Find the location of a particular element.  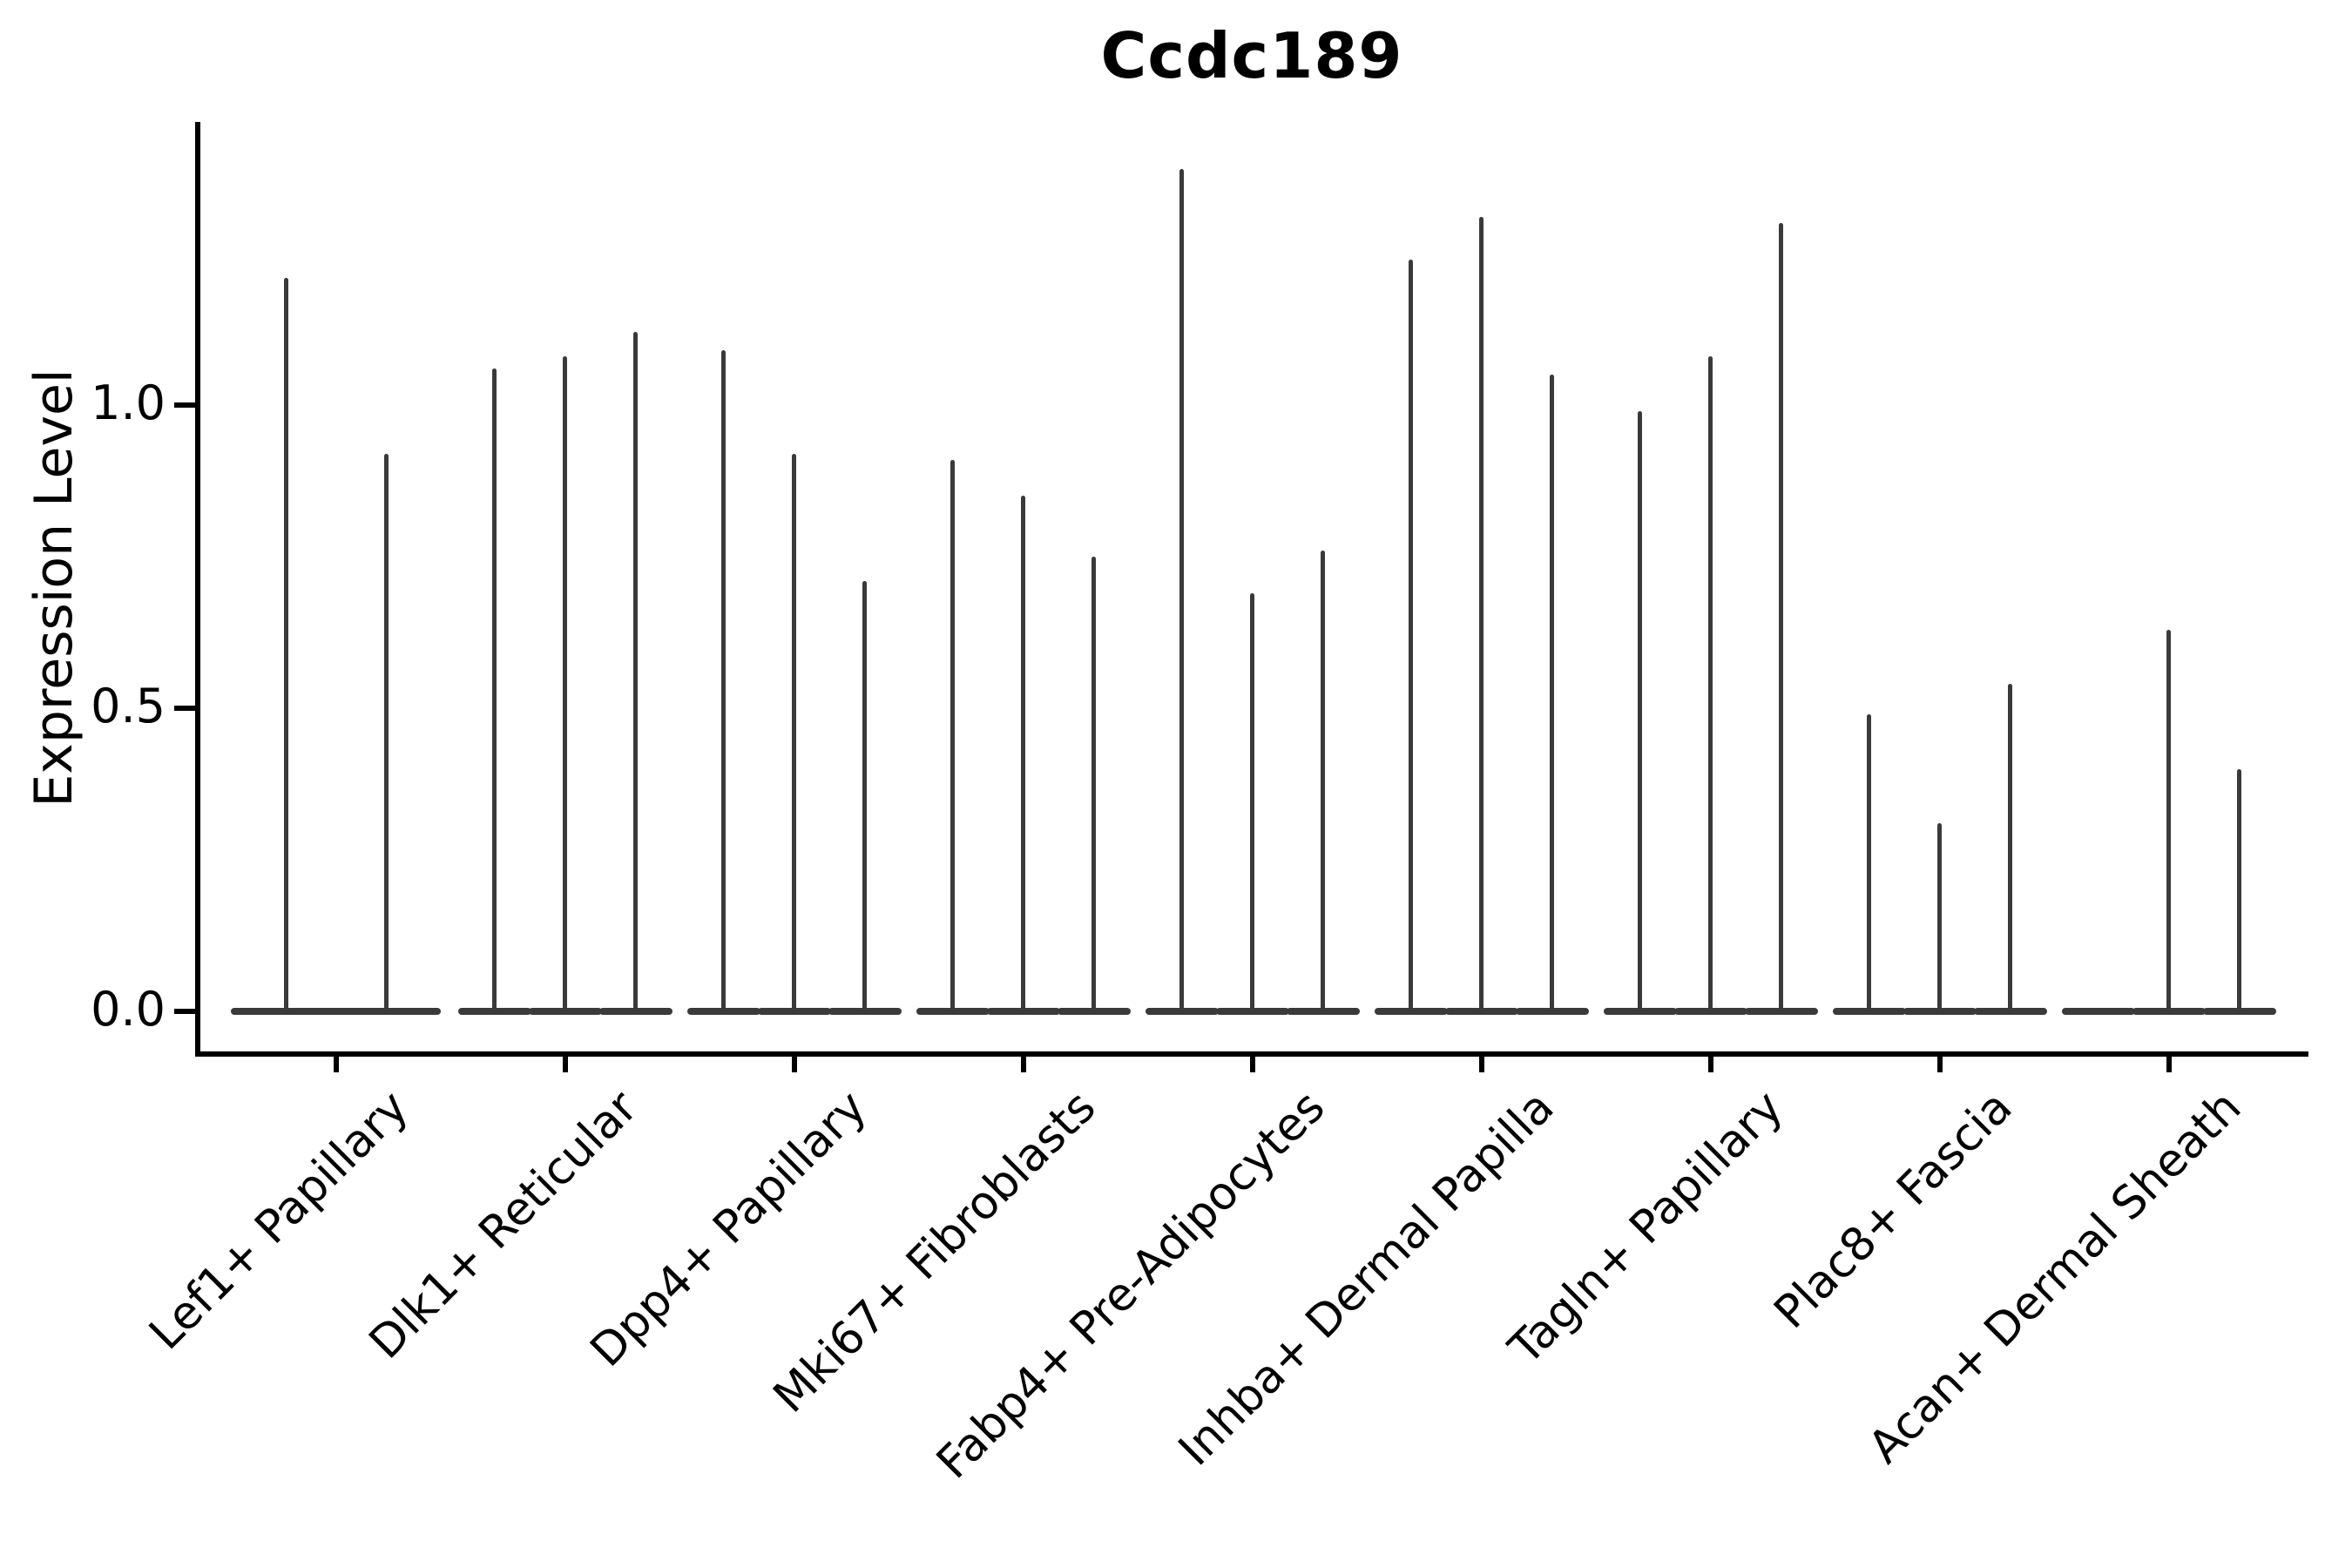

y-axis-spine is located at coordinates (198, 589).